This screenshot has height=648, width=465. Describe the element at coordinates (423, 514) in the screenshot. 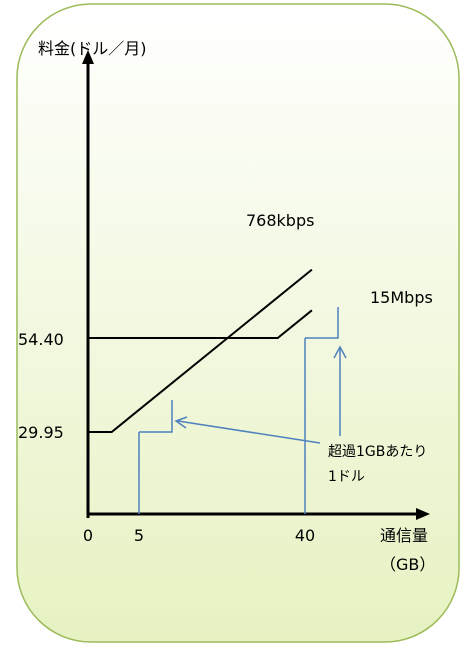

I see `x-axis-arrowhead` at that location.